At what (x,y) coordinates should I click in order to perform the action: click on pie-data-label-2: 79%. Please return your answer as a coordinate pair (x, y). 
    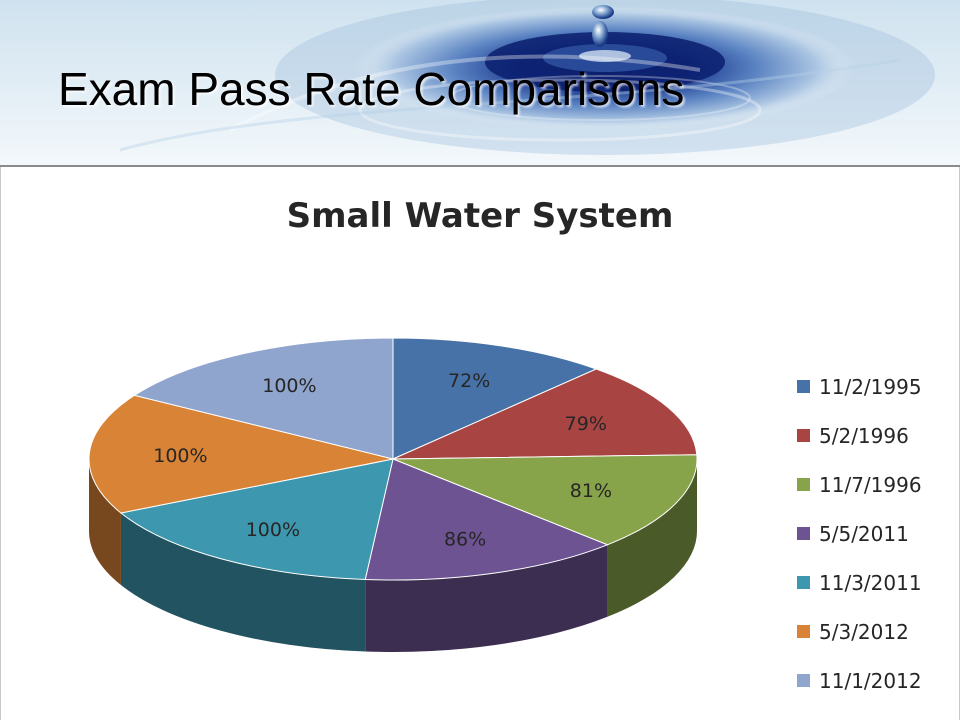
    Looking at the image, I should click on (586, 424).